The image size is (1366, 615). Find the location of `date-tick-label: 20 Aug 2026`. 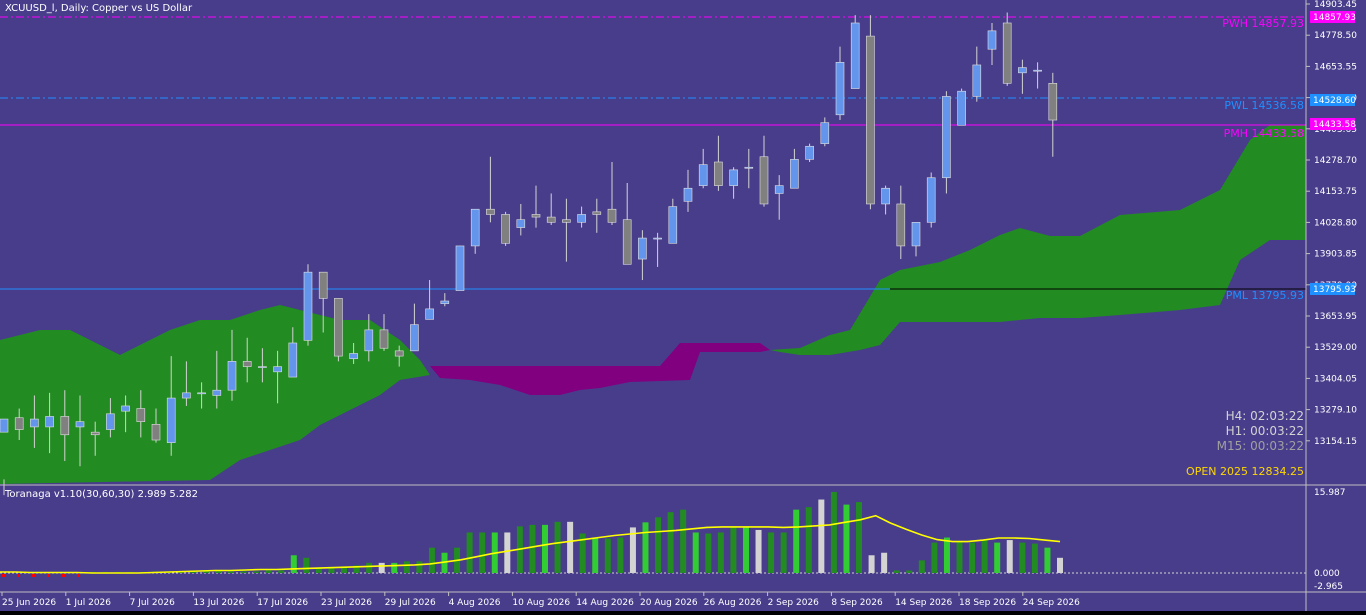

date-tick-label: 20 Aug 2026 is located at coordinates (669, 603).